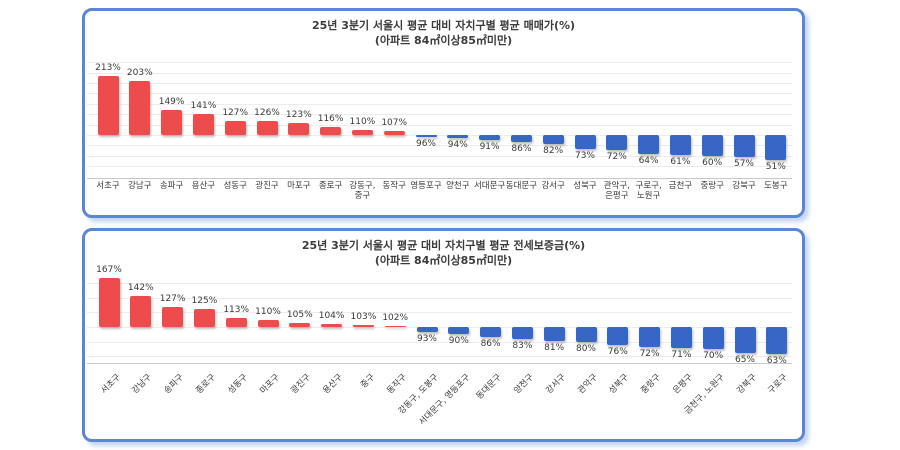 This screenshot has width=900, height=450. What do you see at coordinates (744, 186) in the screenshot?
I see `category-label: 강북구` at bounding box center [744, 186].